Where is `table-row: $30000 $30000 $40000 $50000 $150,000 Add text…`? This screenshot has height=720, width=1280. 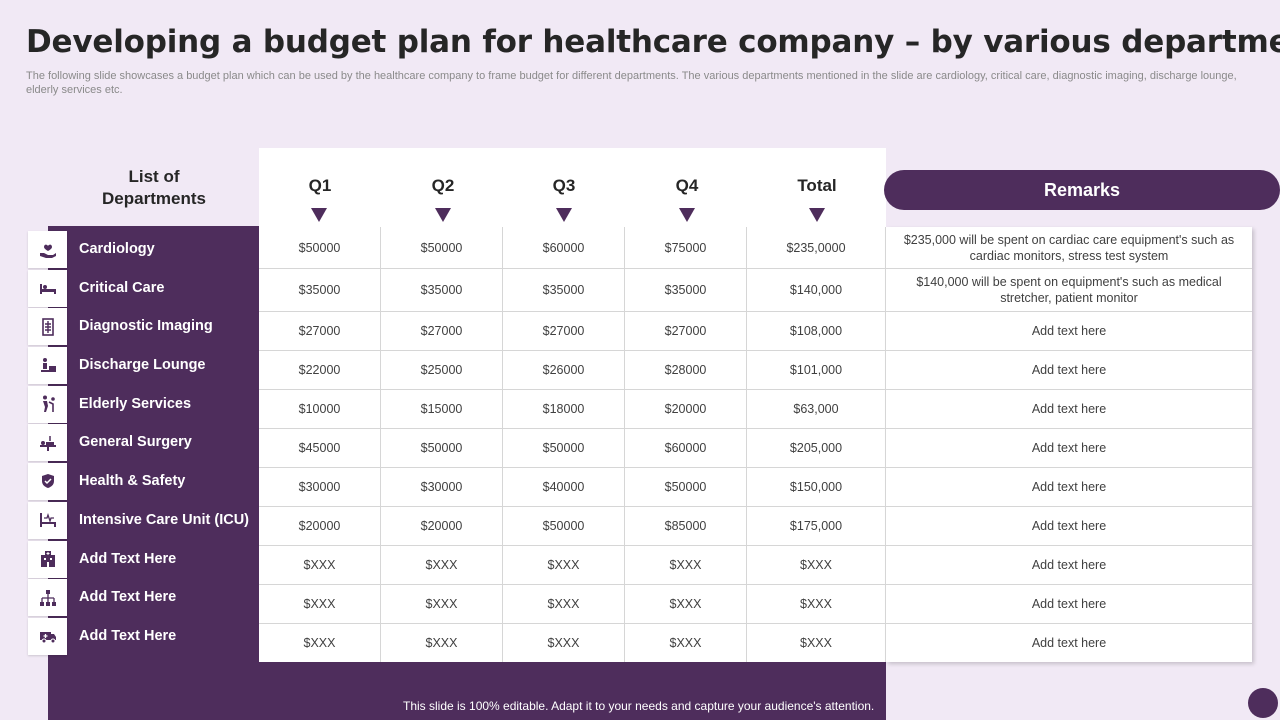 table-row: $30000 $30000 $40000 $50000 $150,000 Add text… is located at coordinates (755, 487).